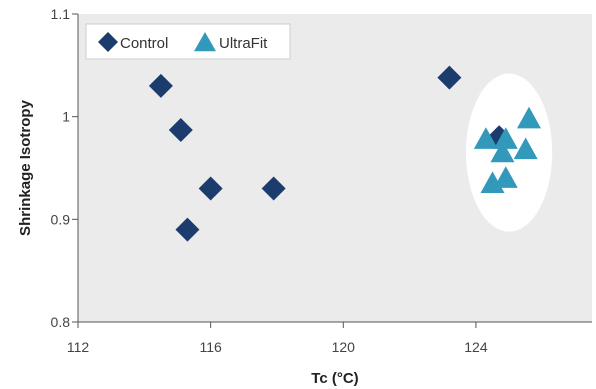  Describe the element at coordinates (205, 42) in the screenshot. I see `legend-ultrafit-marker` at that location.